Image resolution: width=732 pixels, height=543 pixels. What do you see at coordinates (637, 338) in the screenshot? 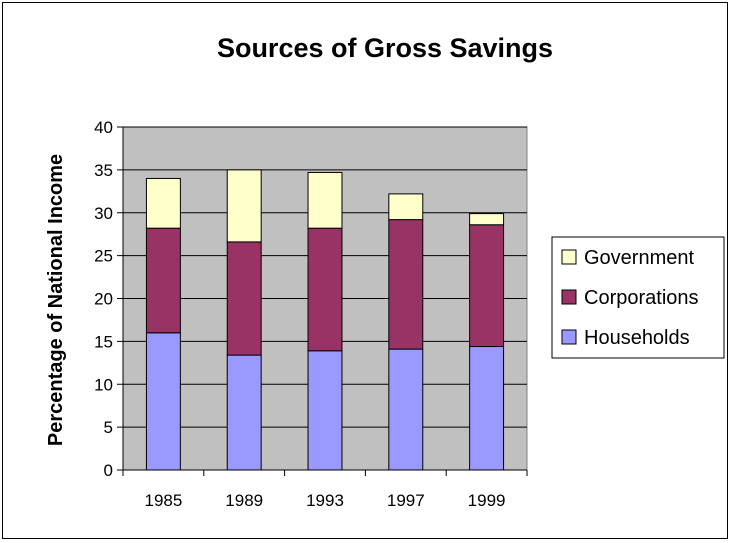
I see `legend-label-households: Households` at bounding box center [637, 338].